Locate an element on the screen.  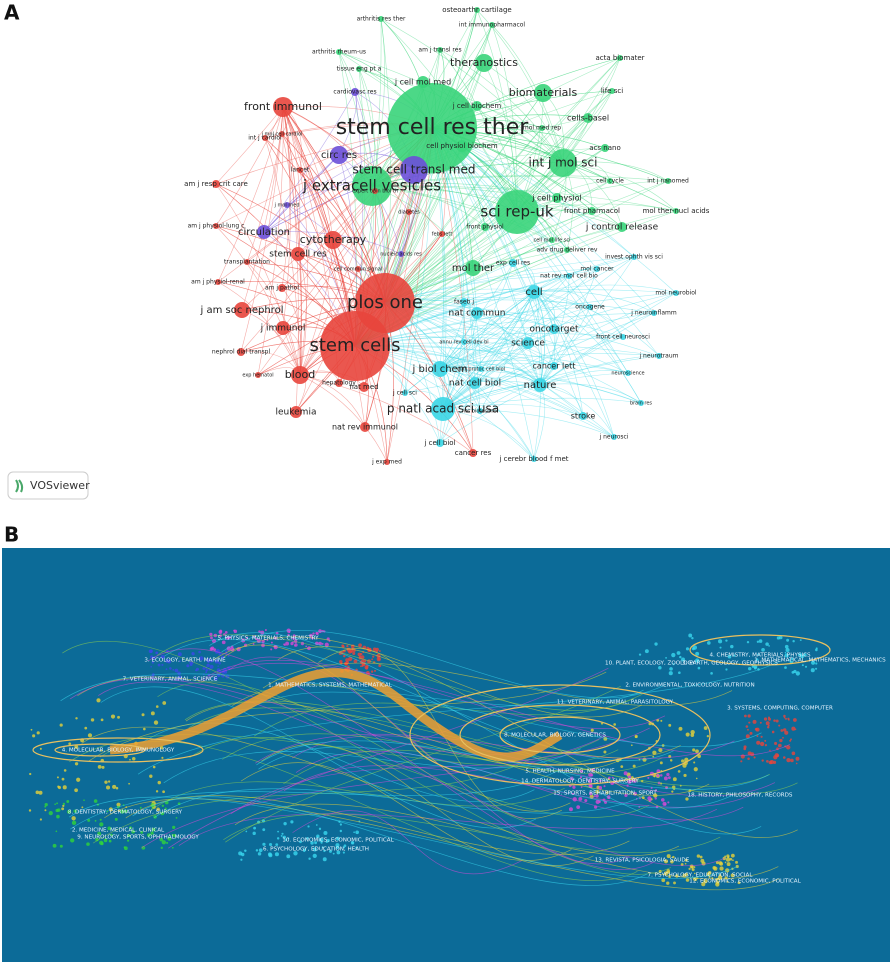
node-label: j neuroinflamm is located at coordinates (653, 313).